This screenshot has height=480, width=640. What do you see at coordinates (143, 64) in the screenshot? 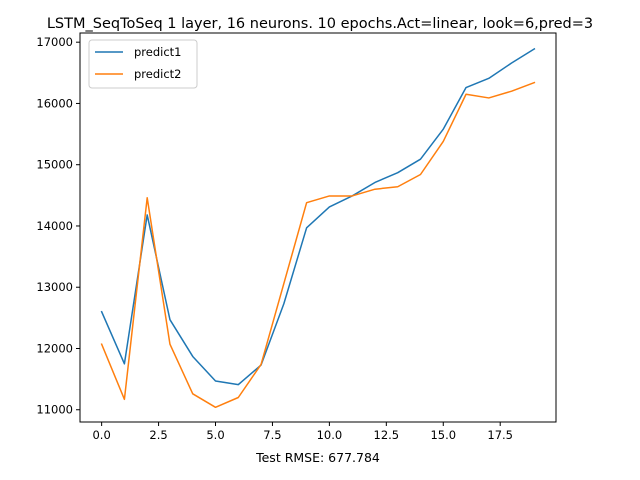
I see `legend: predict1 predict2` at bounding box center [143, 64].